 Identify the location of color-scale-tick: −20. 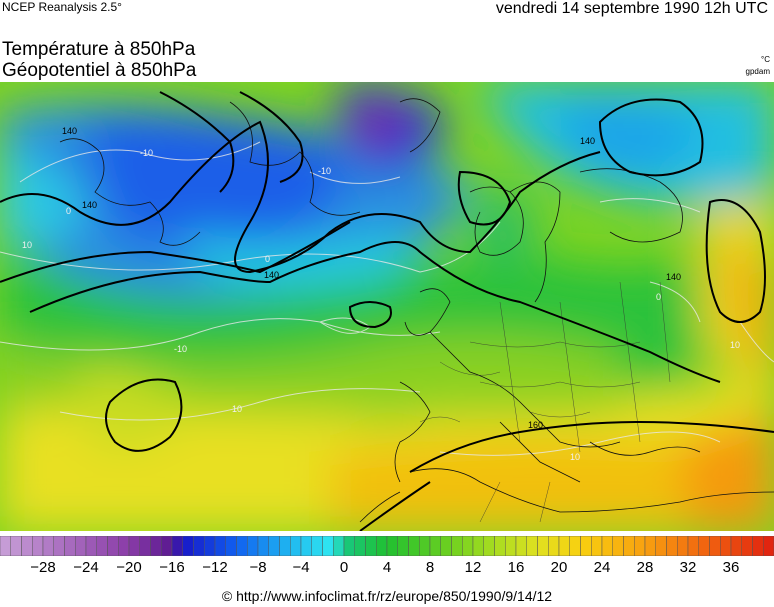
(129, 567).